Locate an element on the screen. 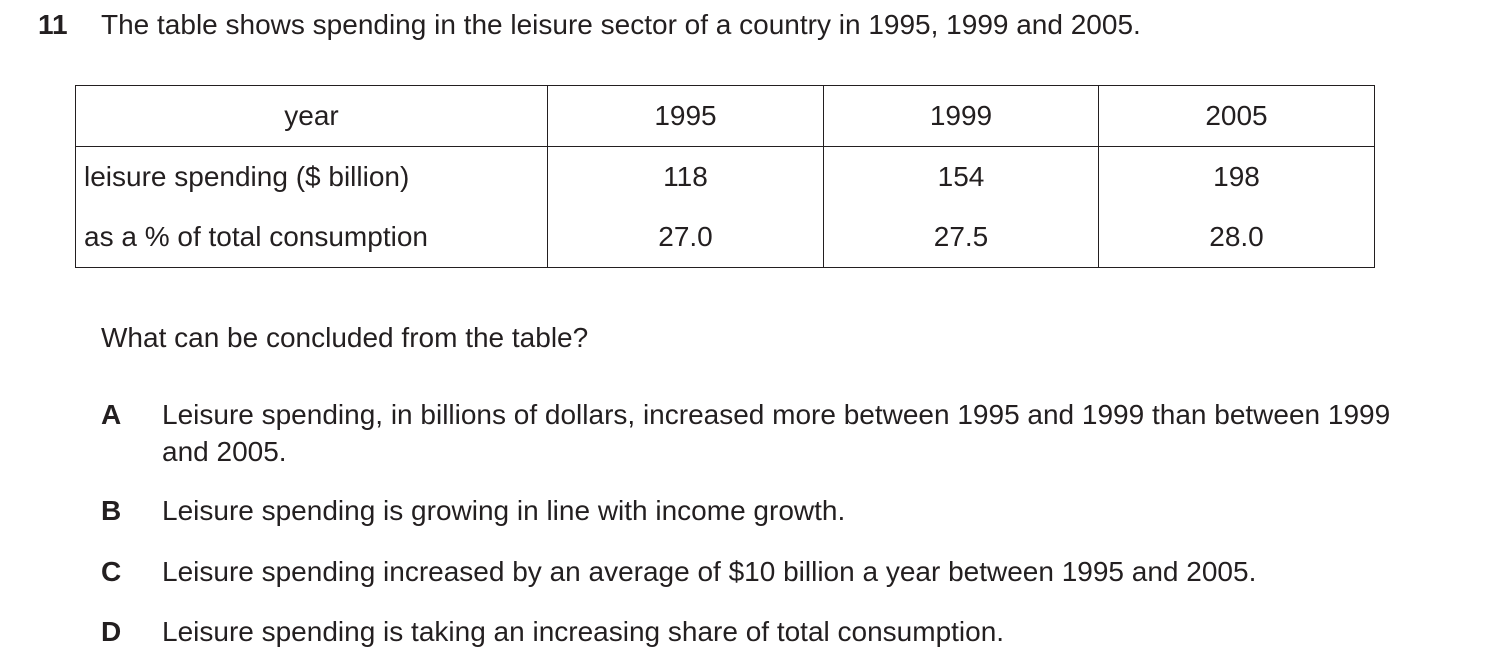 Image resolution: width=1500 pixels, height=664 pixels. header-year-1999: 1999 is located at coordinates (961, 116).